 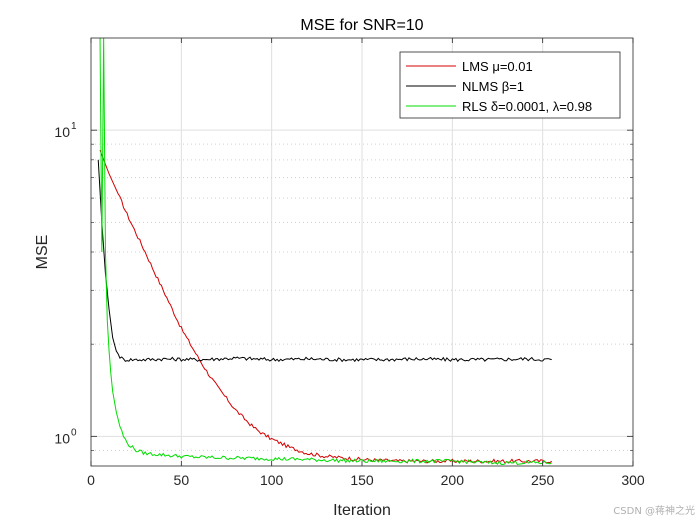 What do you see at coordinates (497, 66) in the screenshot?
I see `legend-label-lms: LMS μ=0.01` at bounding box center [497, 66].